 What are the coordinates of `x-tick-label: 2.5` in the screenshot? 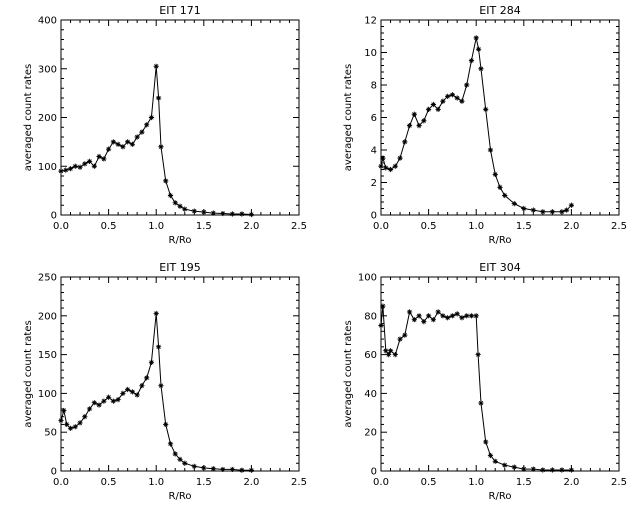 It's located at (619, 482).